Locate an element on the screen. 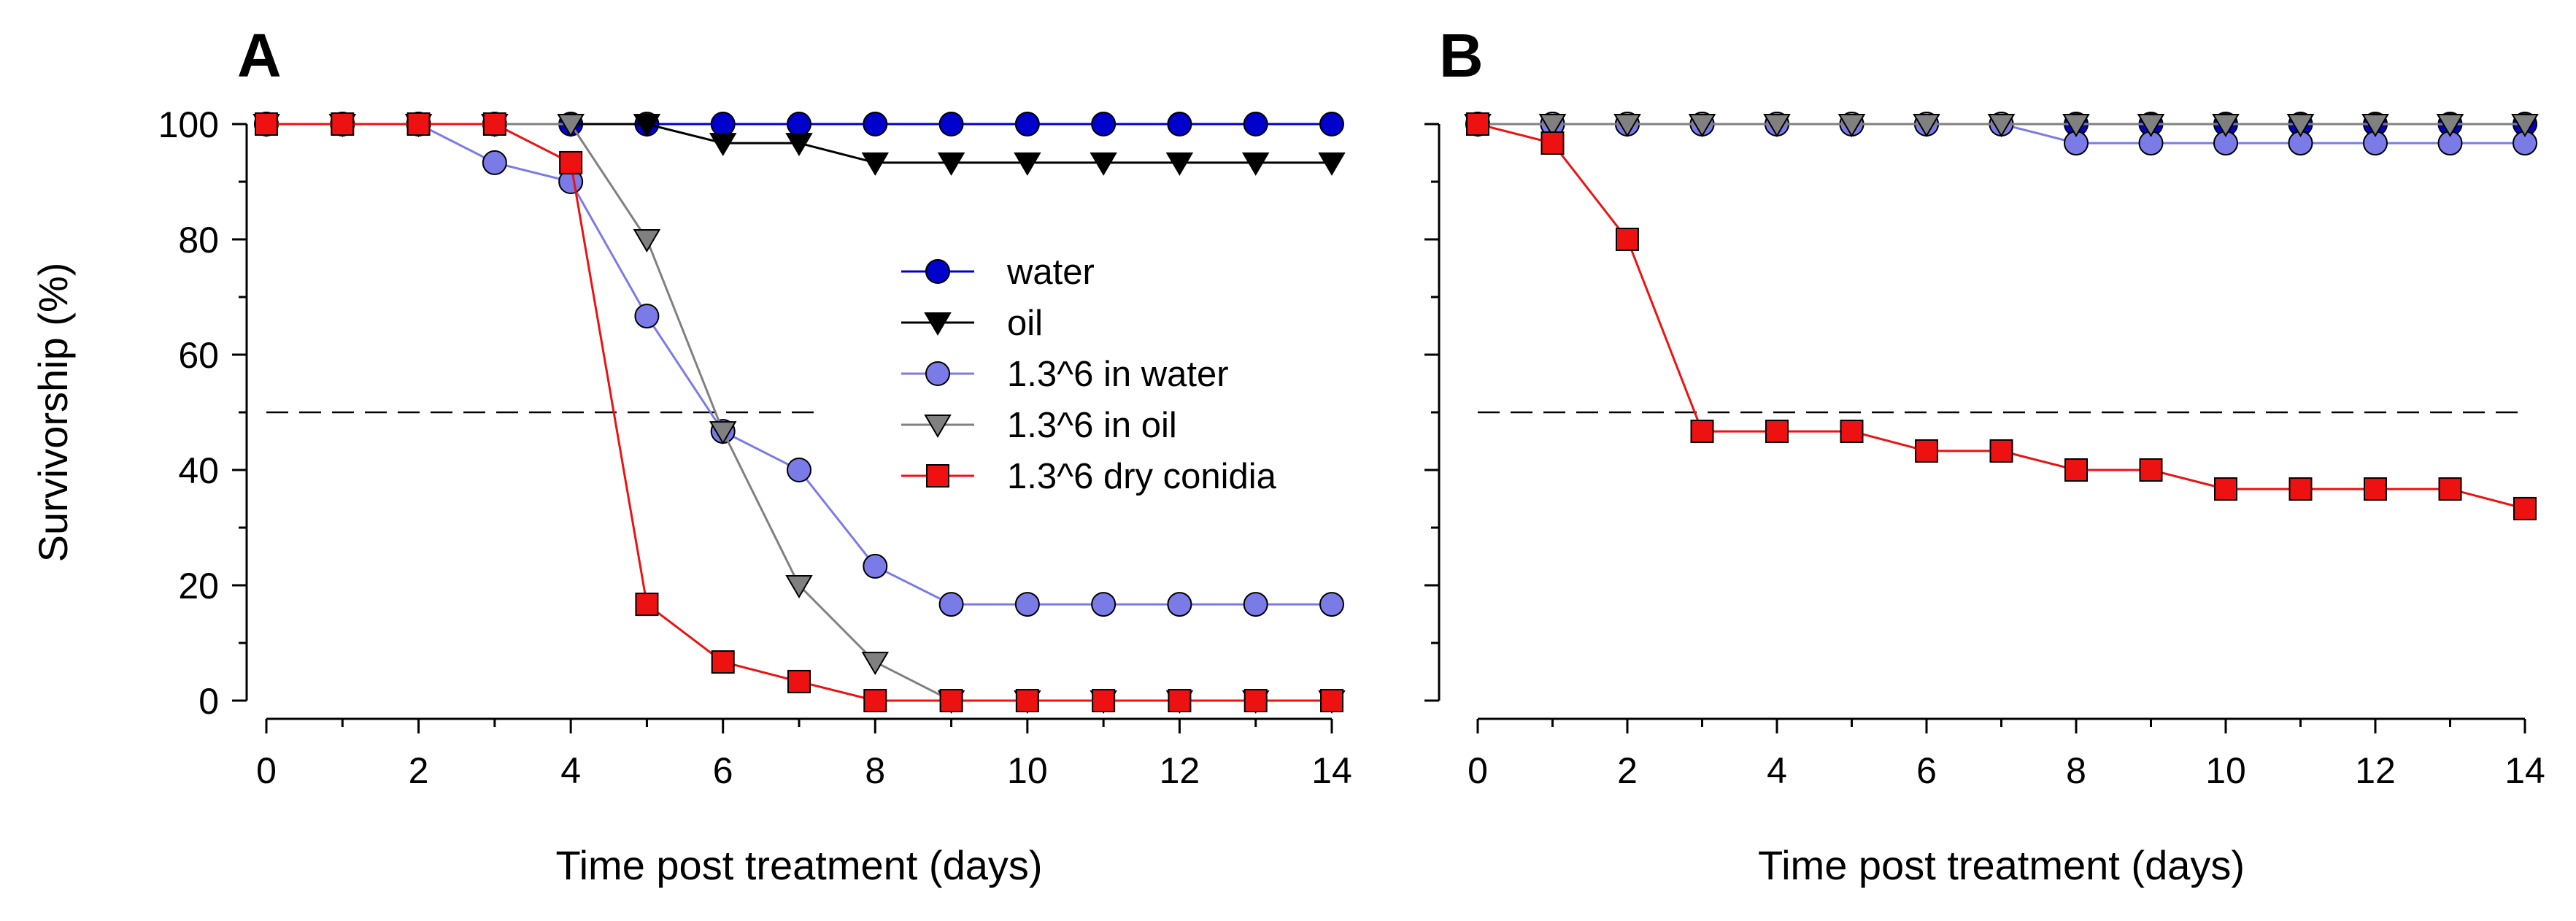 The height and width of the screenshot is (921, 2576). legend-label: water is located at coordinates (1050, 272).